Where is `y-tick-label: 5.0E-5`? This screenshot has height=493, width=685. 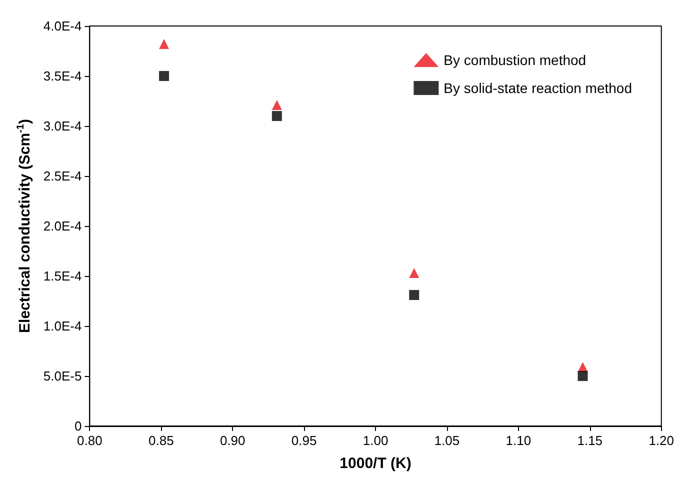 y-tick-label: 5.0E-5 is located at coordinates (62, 376).